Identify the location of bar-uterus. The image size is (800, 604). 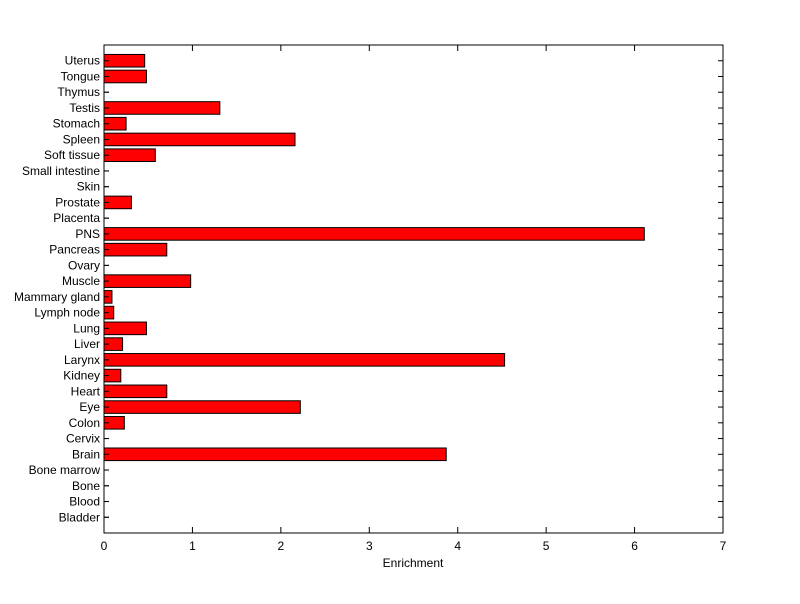
(124, 60).